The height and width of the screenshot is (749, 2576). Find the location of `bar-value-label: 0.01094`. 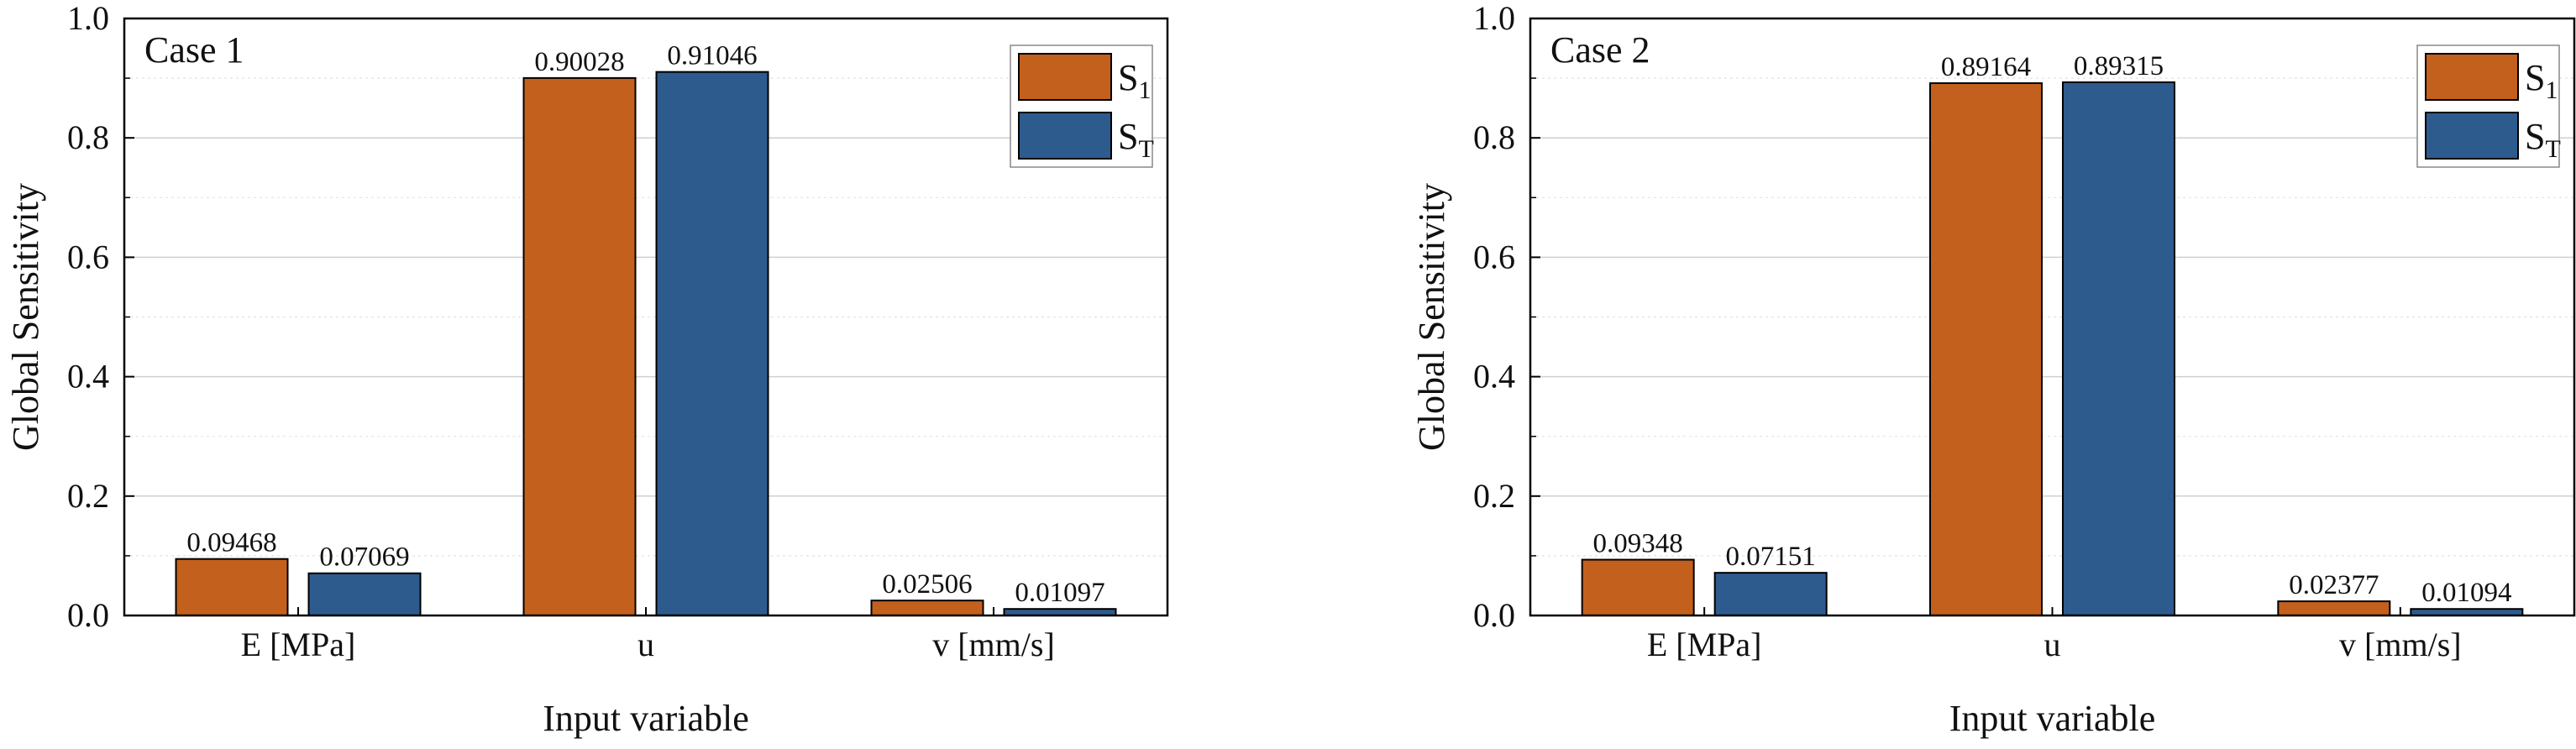

bar-value-label: 0.01094 is located at coordinates (2466, 593).